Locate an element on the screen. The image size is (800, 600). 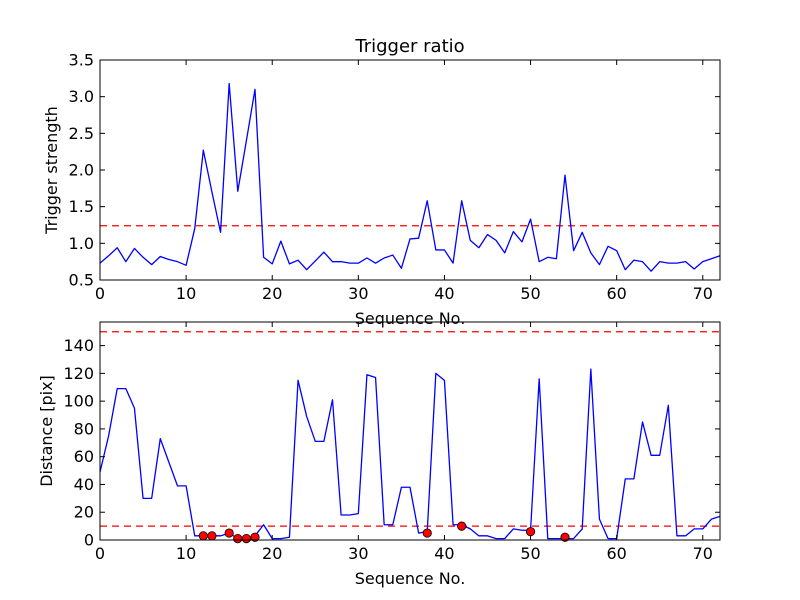
y-tick-label: 0.5 is located at coordinates (81, 280).